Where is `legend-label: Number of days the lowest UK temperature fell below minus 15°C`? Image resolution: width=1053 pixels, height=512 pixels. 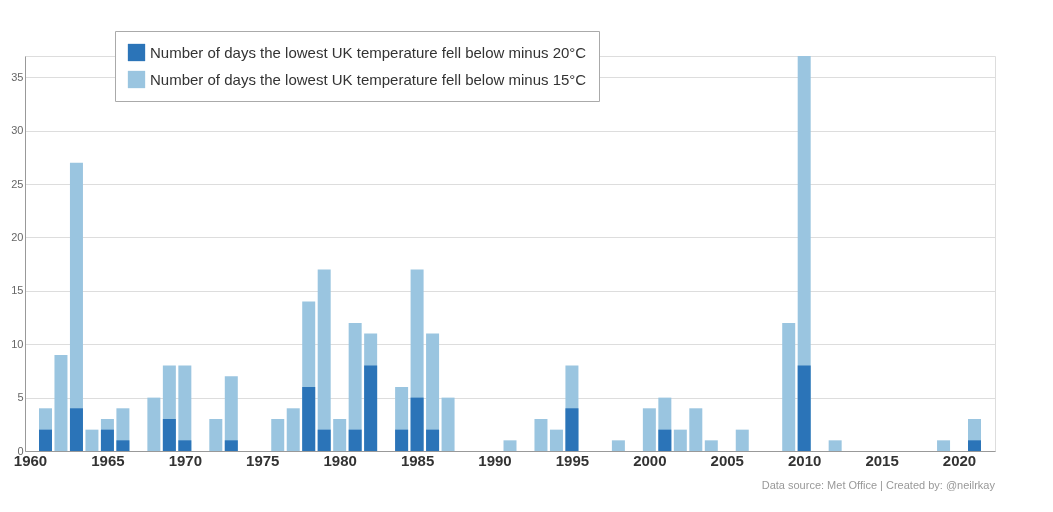
legend-label: Number of days the lowest UK temperature fell below minus 15°C is located at coordinates (368, 79).